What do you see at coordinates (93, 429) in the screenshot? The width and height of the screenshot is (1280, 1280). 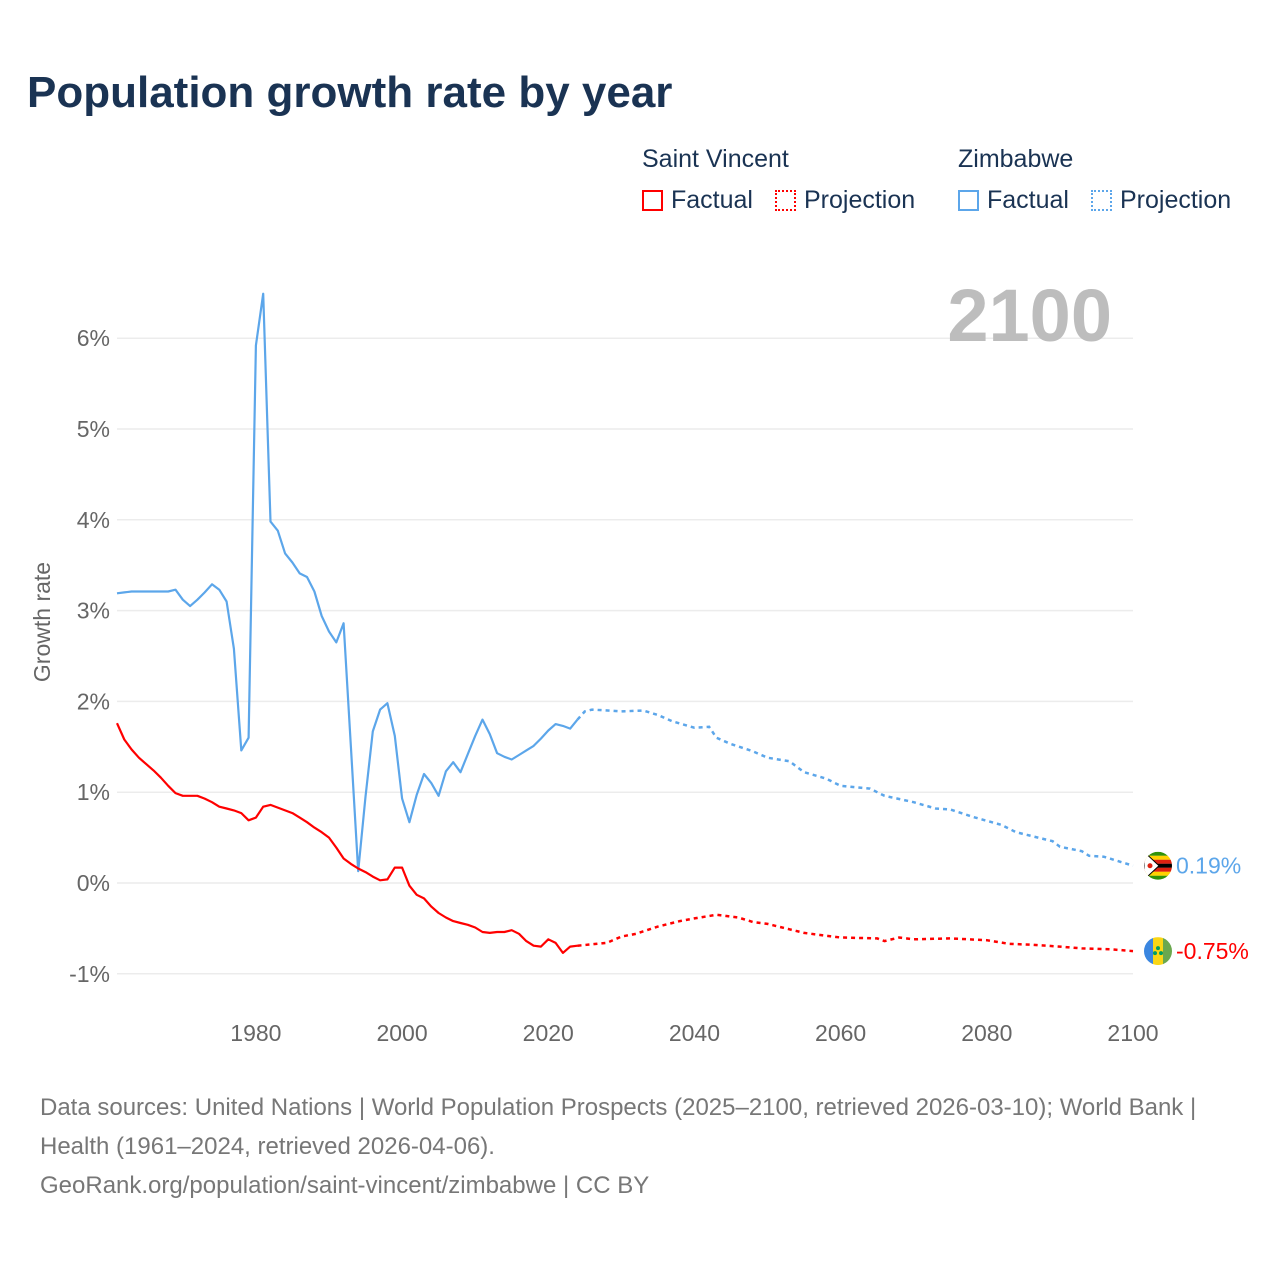 I see `y-tick-label: 5%` at bounding box center [93, 429].